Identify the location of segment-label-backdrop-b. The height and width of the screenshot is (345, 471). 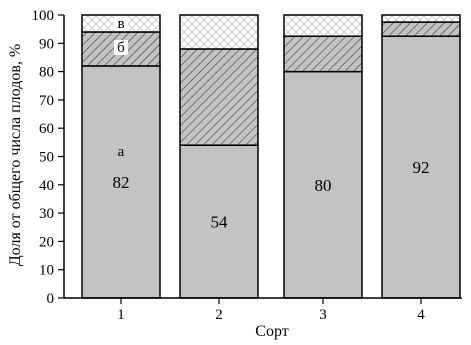
(121, 47).